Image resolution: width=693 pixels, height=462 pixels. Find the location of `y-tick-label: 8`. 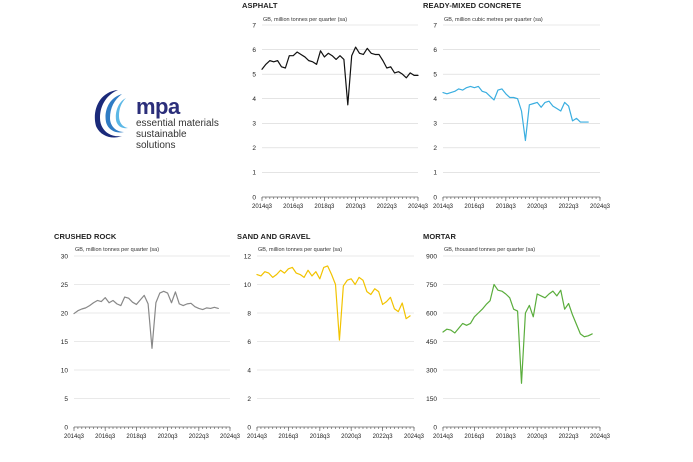

y-tick-label: 8 is located at coordinates (249, 313).